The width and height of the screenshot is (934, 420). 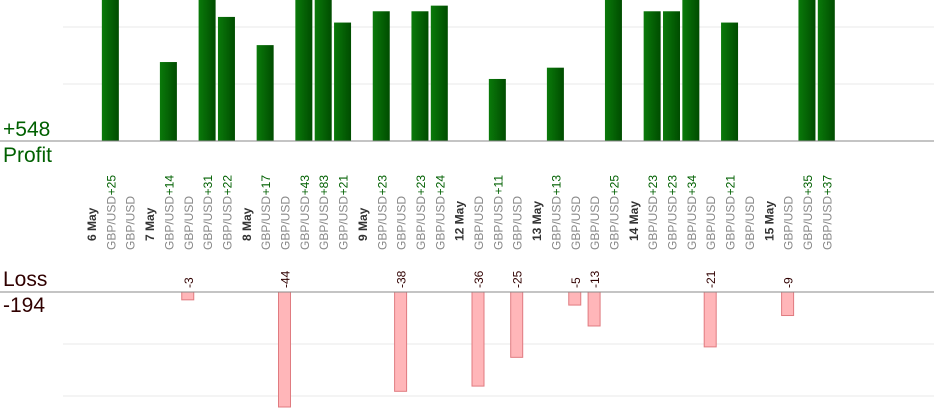 What do you see at coordinates (595, 279) in the screenshot?
I see `loss-value-label: -13` at bounding box center [595, 279].